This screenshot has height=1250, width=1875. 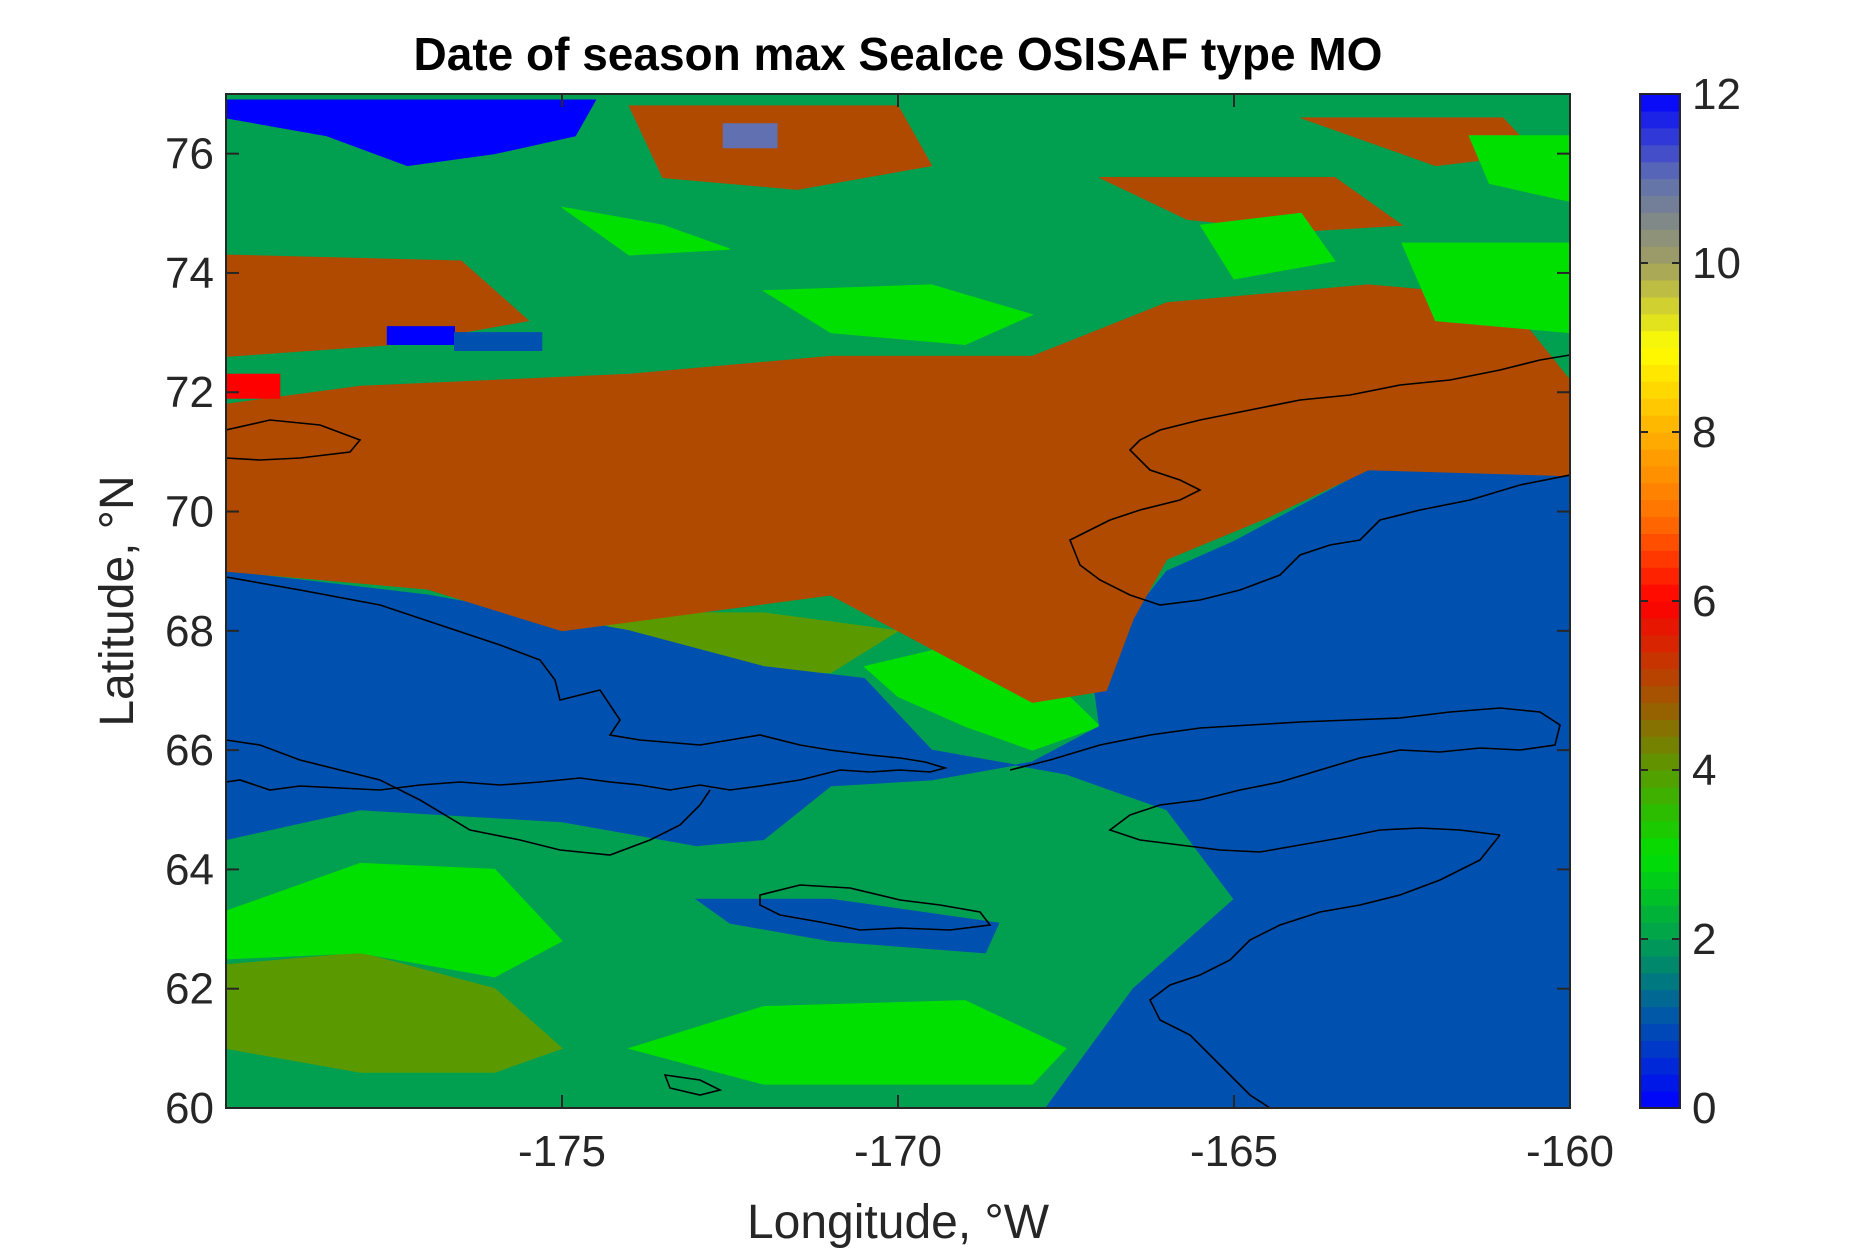 I want to click on colorbar: 0 2 4 6 8 10 12, so click(x=1690, y=601).